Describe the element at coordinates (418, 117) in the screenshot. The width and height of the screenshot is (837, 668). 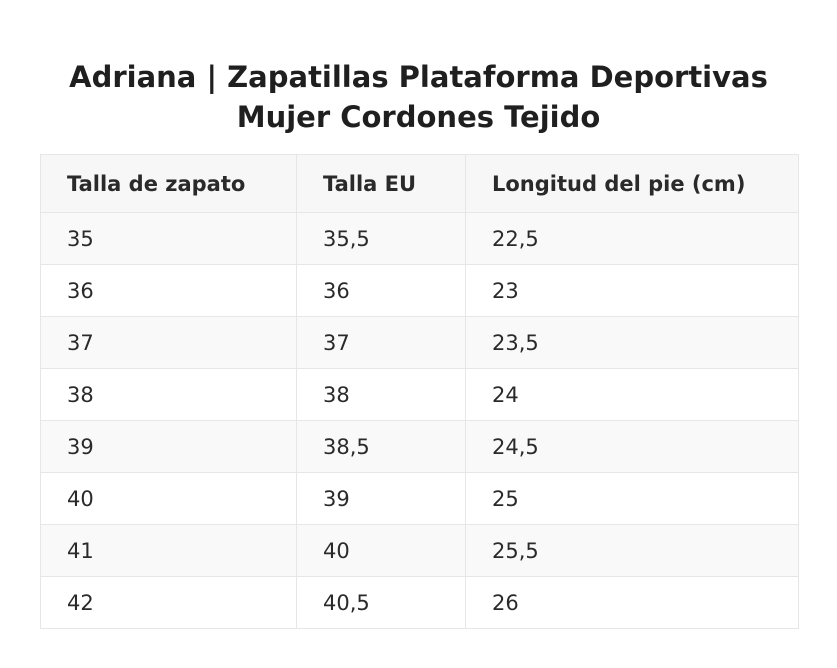
I see `title-line-2: Mujer Cordones Tejido` at that location.